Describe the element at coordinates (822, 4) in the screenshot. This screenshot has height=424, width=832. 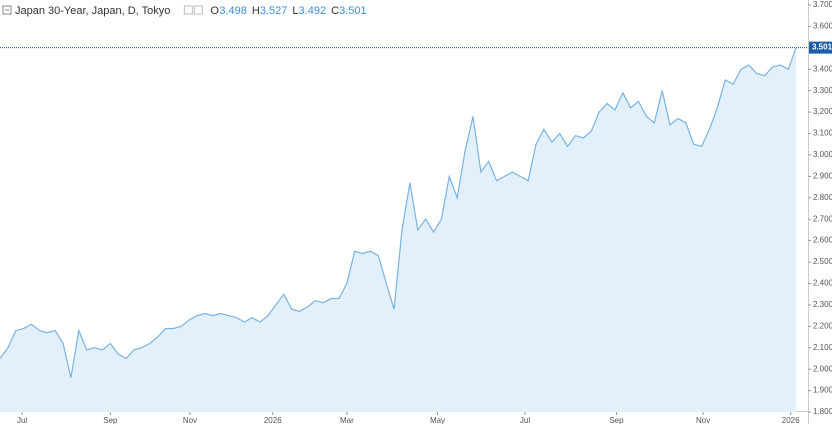
I see `y-tick-label: 3.700` at that location.